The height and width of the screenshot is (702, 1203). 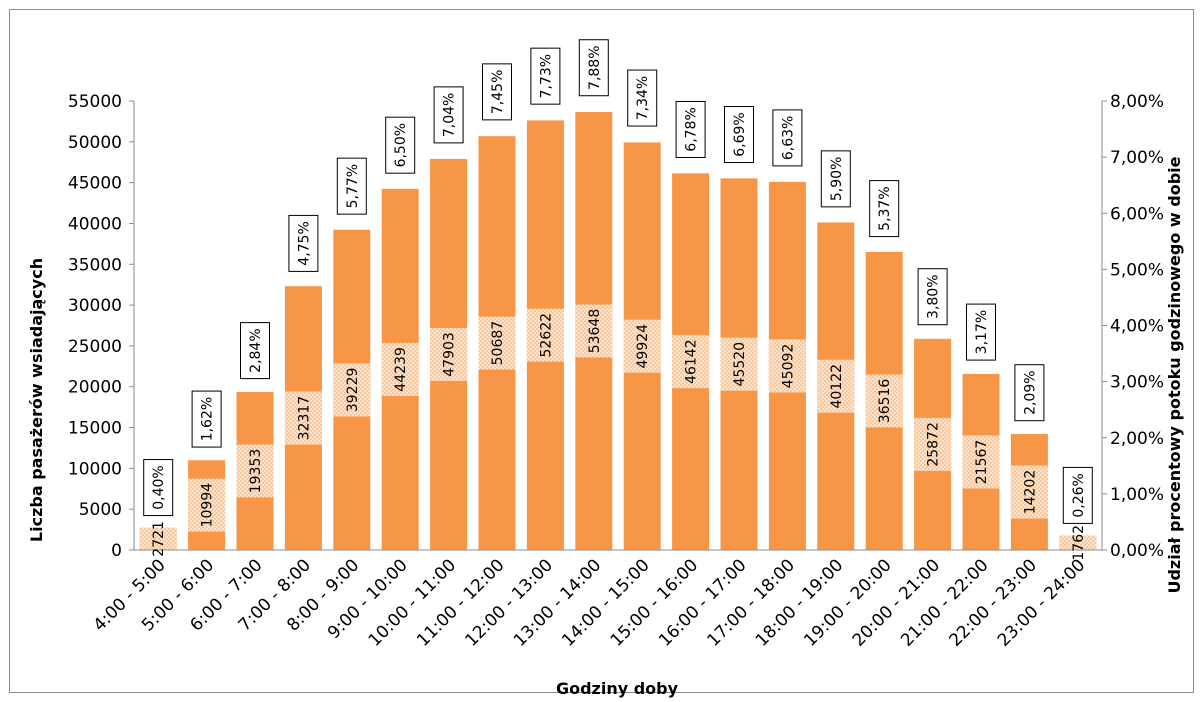 What do you see at coordinates (100, 510) in the screenshot?
I see `y-tick-label: 5000` at bounding box center [100, 510].